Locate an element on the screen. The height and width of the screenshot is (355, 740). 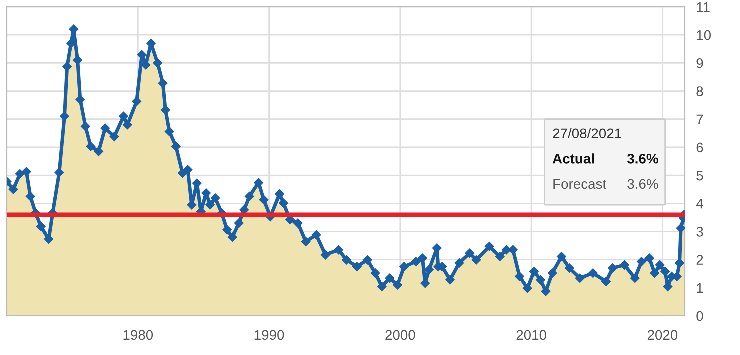
x-tick-label: 1990 is located at coordinates (269, 335).